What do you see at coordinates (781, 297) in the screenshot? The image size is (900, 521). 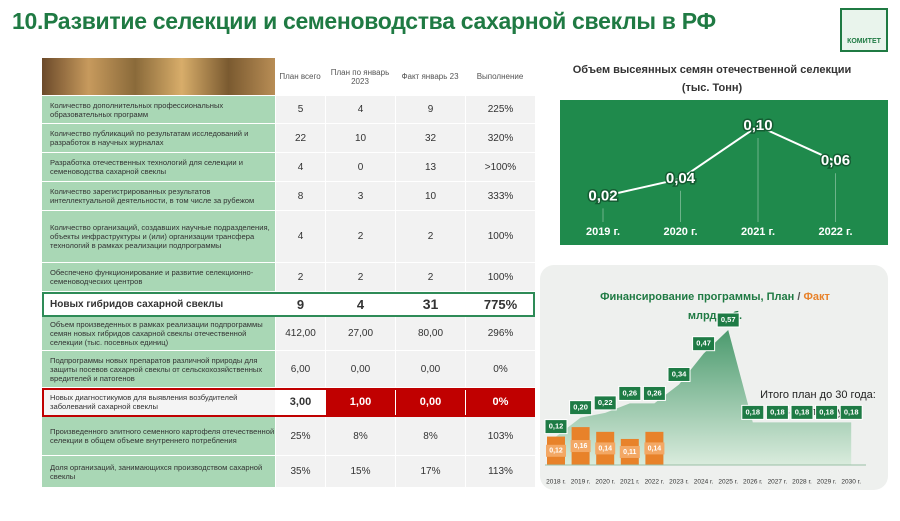 I see `title-part: План` at bounding box center [781, 297].